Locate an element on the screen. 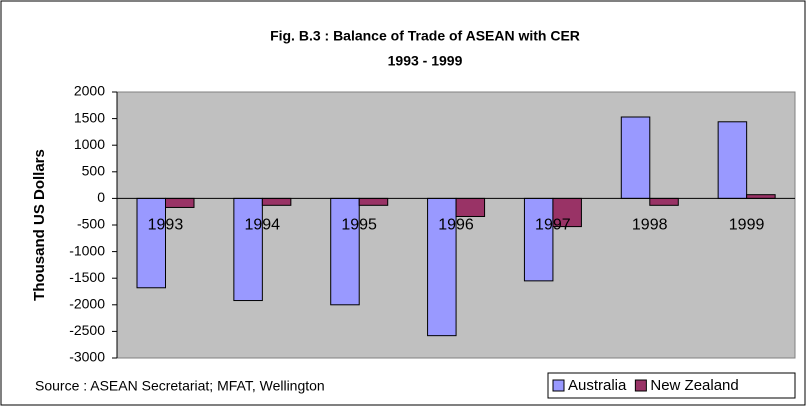 The height and width of the screenshot is (409, 809). y-tick-label: 0 is located at coordinates (101, 197).